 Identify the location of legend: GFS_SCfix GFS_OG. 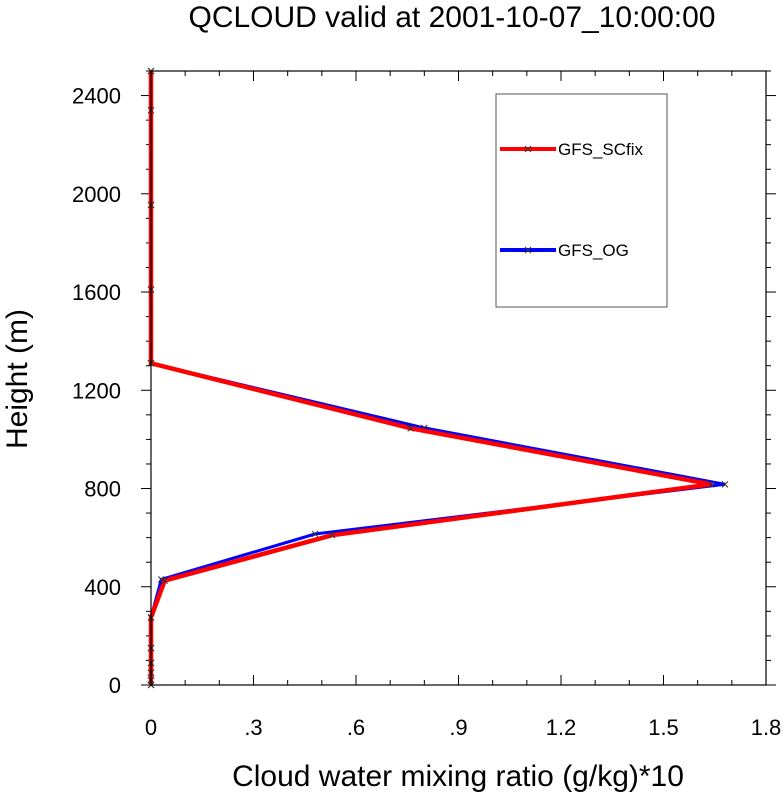
(581, 200).